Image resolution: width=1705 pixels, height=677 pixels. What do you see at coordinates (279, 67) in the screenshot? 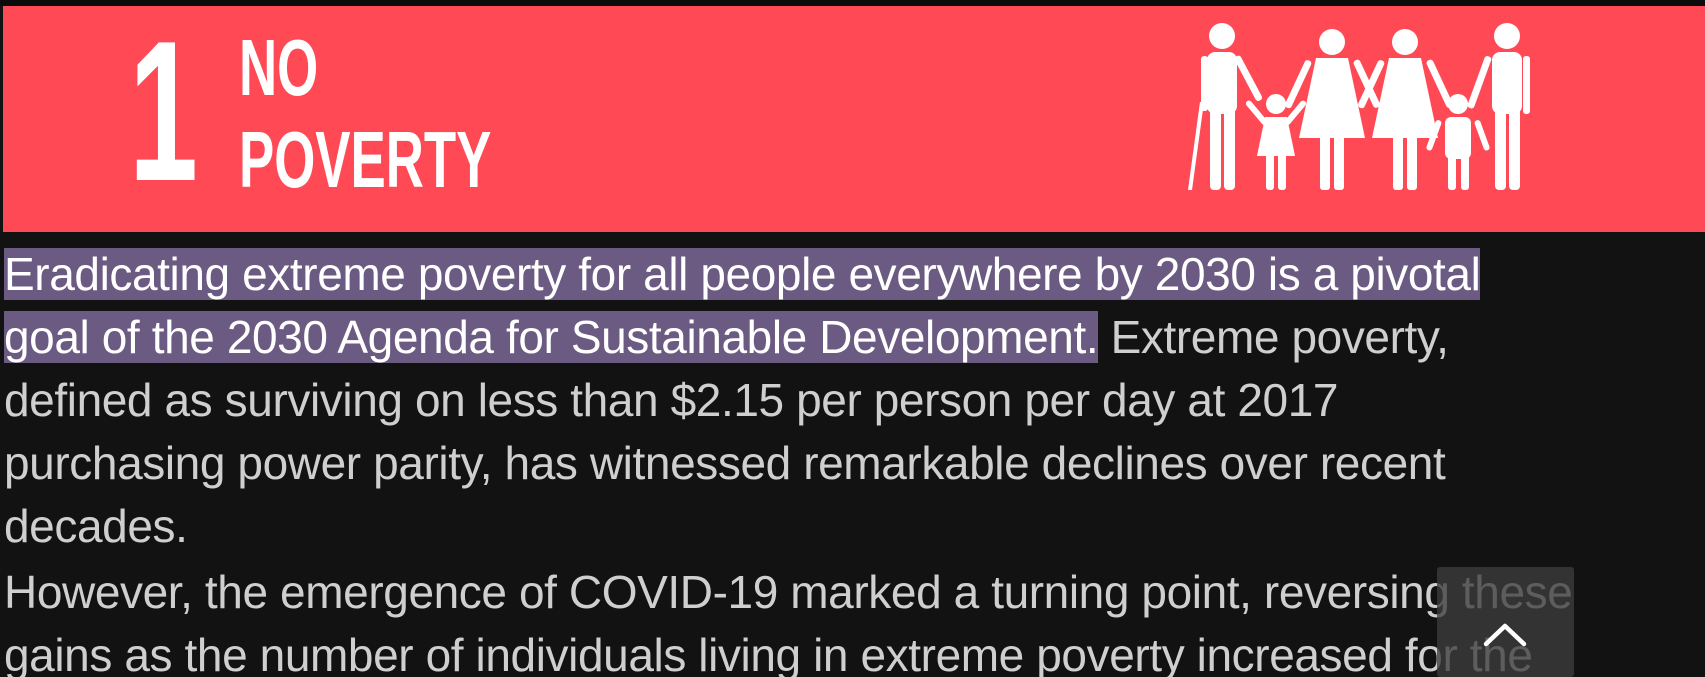
I see `goal-title-line-1: NO` at bounding box center [279, 67].